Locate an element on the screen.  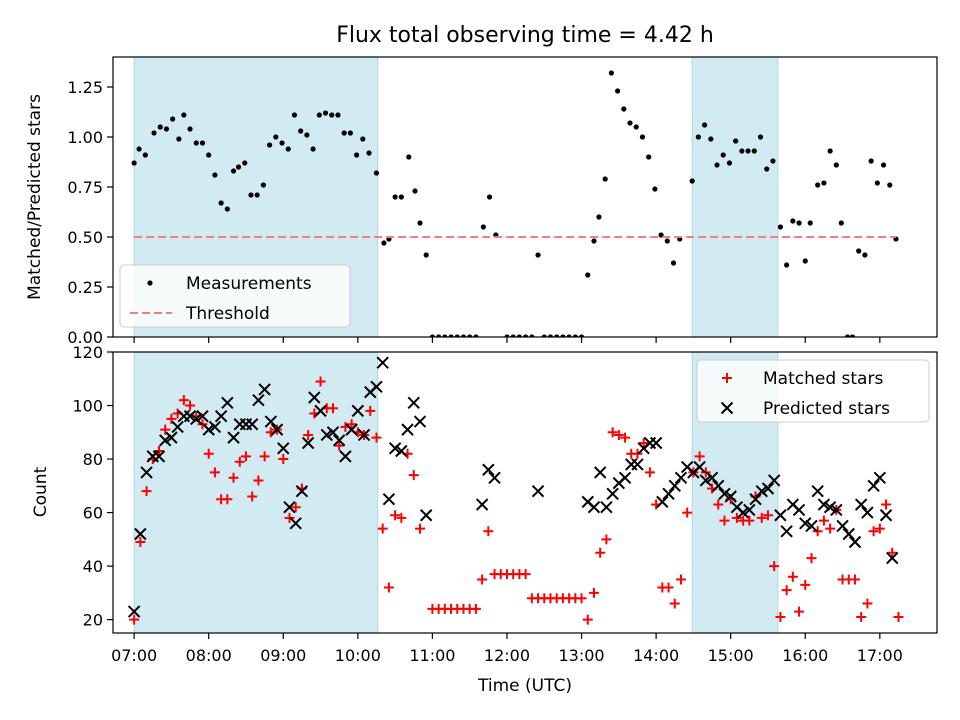
chart-title: Flux total observing time = 4.42 h is located at coordinates (525, 35).